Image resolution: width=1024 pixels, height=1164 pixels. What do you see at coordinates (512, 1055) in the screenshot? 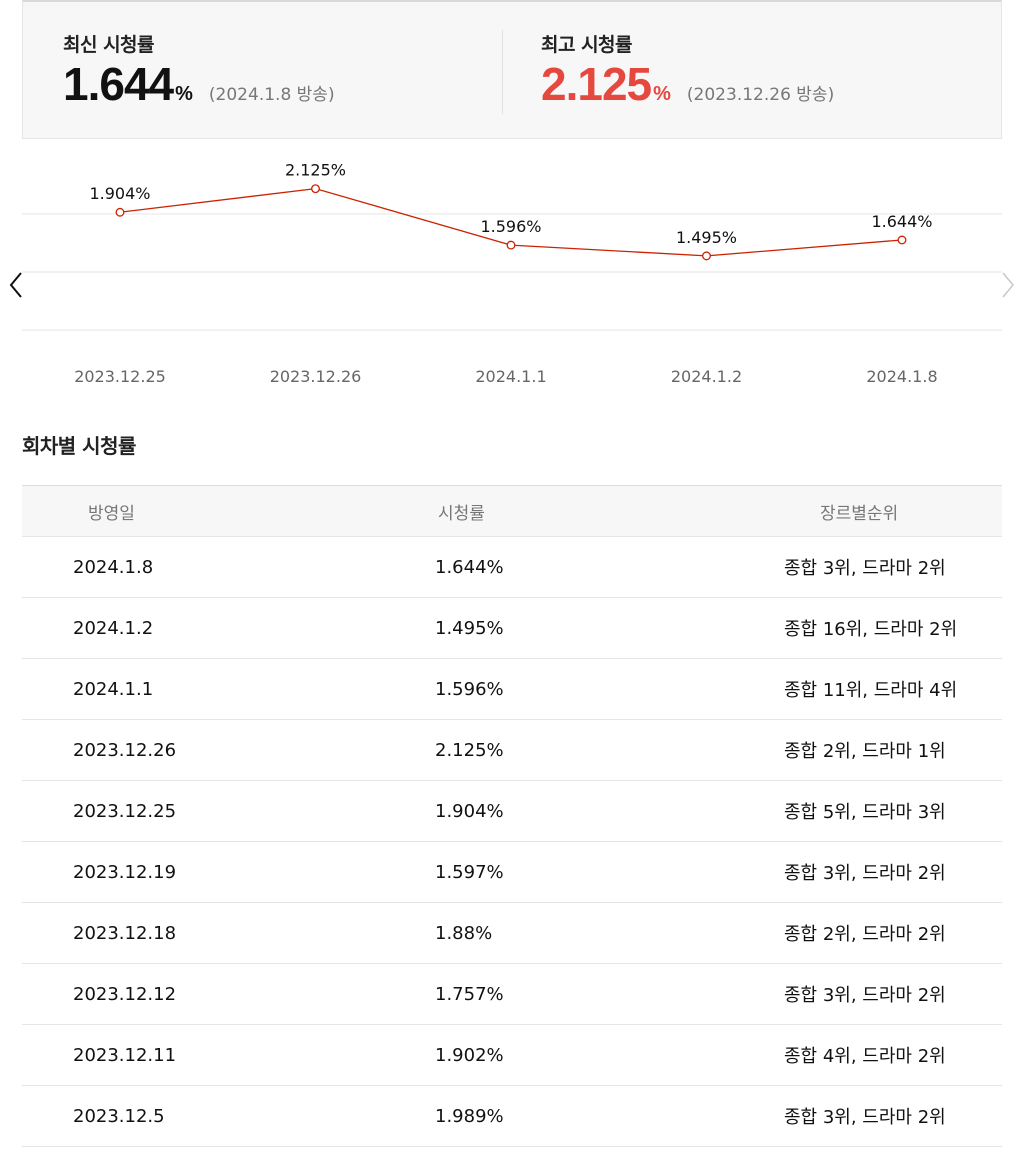
I see `table-row: 2023.12.11 1.902% 종합 4위, 드라마 2위` at bounding box center [512, 1055].